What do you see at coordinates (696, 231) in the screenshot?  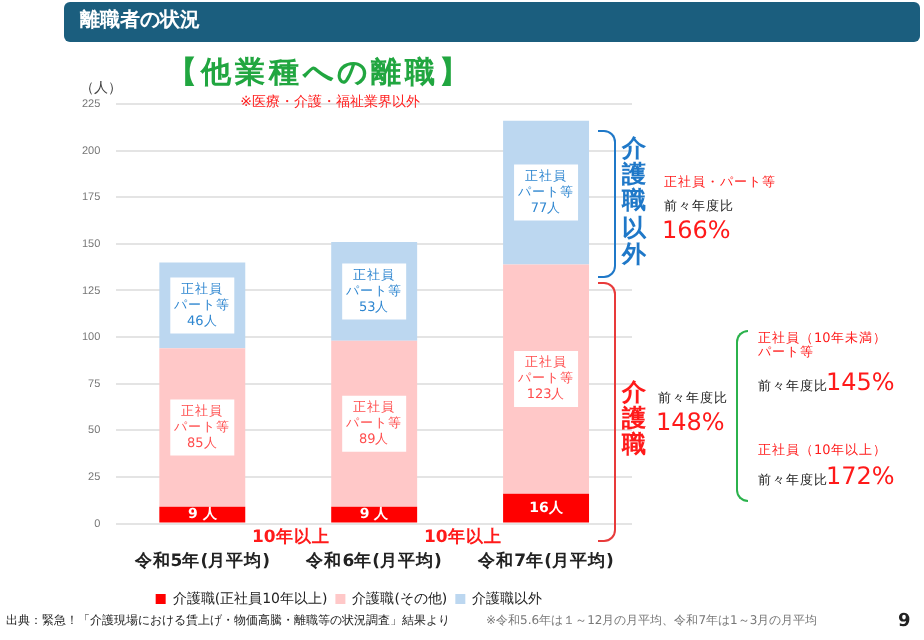 I see `text: 166%` at bounding box center [696, 231].